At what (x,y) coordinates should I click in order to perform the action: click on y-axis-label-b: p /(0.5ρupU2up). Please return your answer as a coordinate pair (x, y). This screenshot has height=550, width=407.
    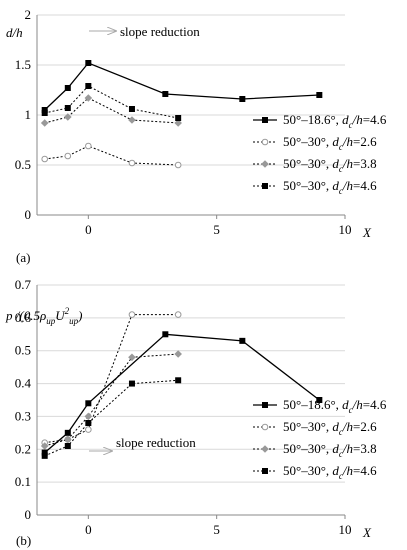
    Looking at the image, I should click on (43, 316).